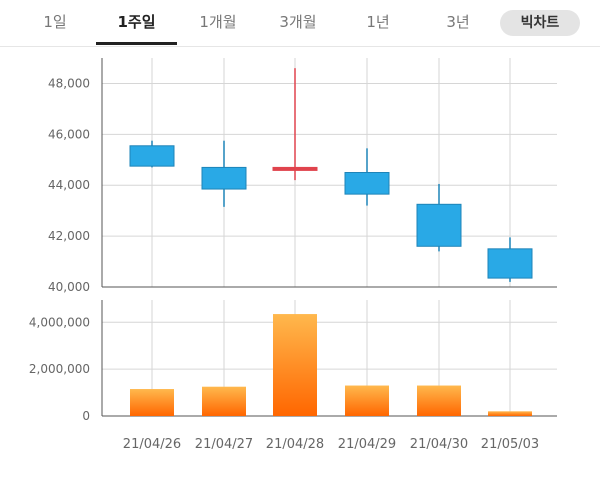  What do you see at coordinates (439, 444) in the screenshot?
I see `x-tick-label: 21/04/30` at bounding box center [439, 444].